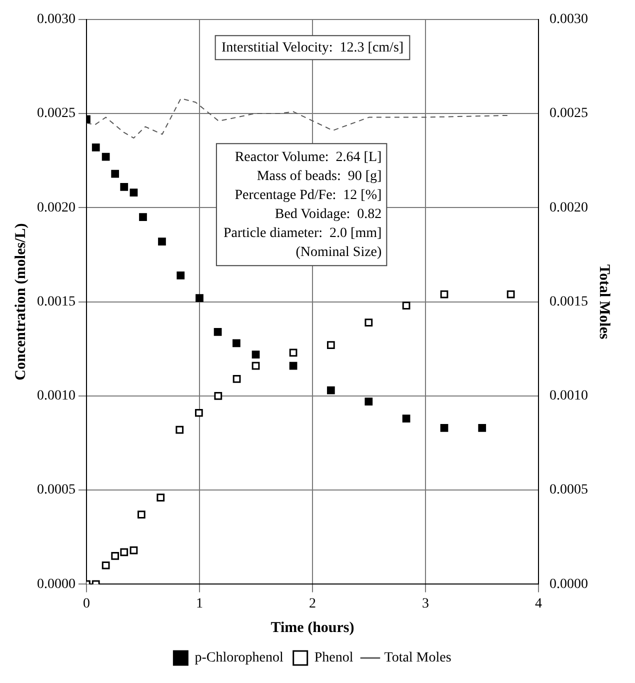 This screenshot has width=635, height=683. Describe the element at coordinates (56, 208) in the screenshot. I see `y-tick-label: 0.0020` at that location.